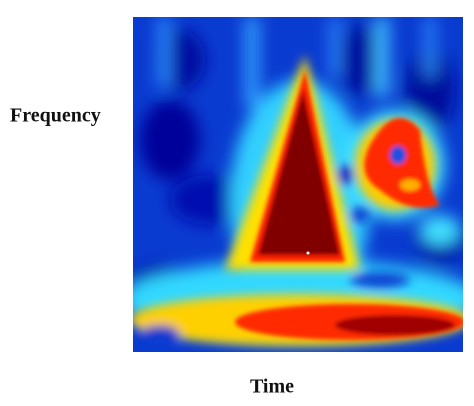  Describe the element at coordinates (55, 116) in the screenshot. I see `y-axis-label: Frequency` at that location.